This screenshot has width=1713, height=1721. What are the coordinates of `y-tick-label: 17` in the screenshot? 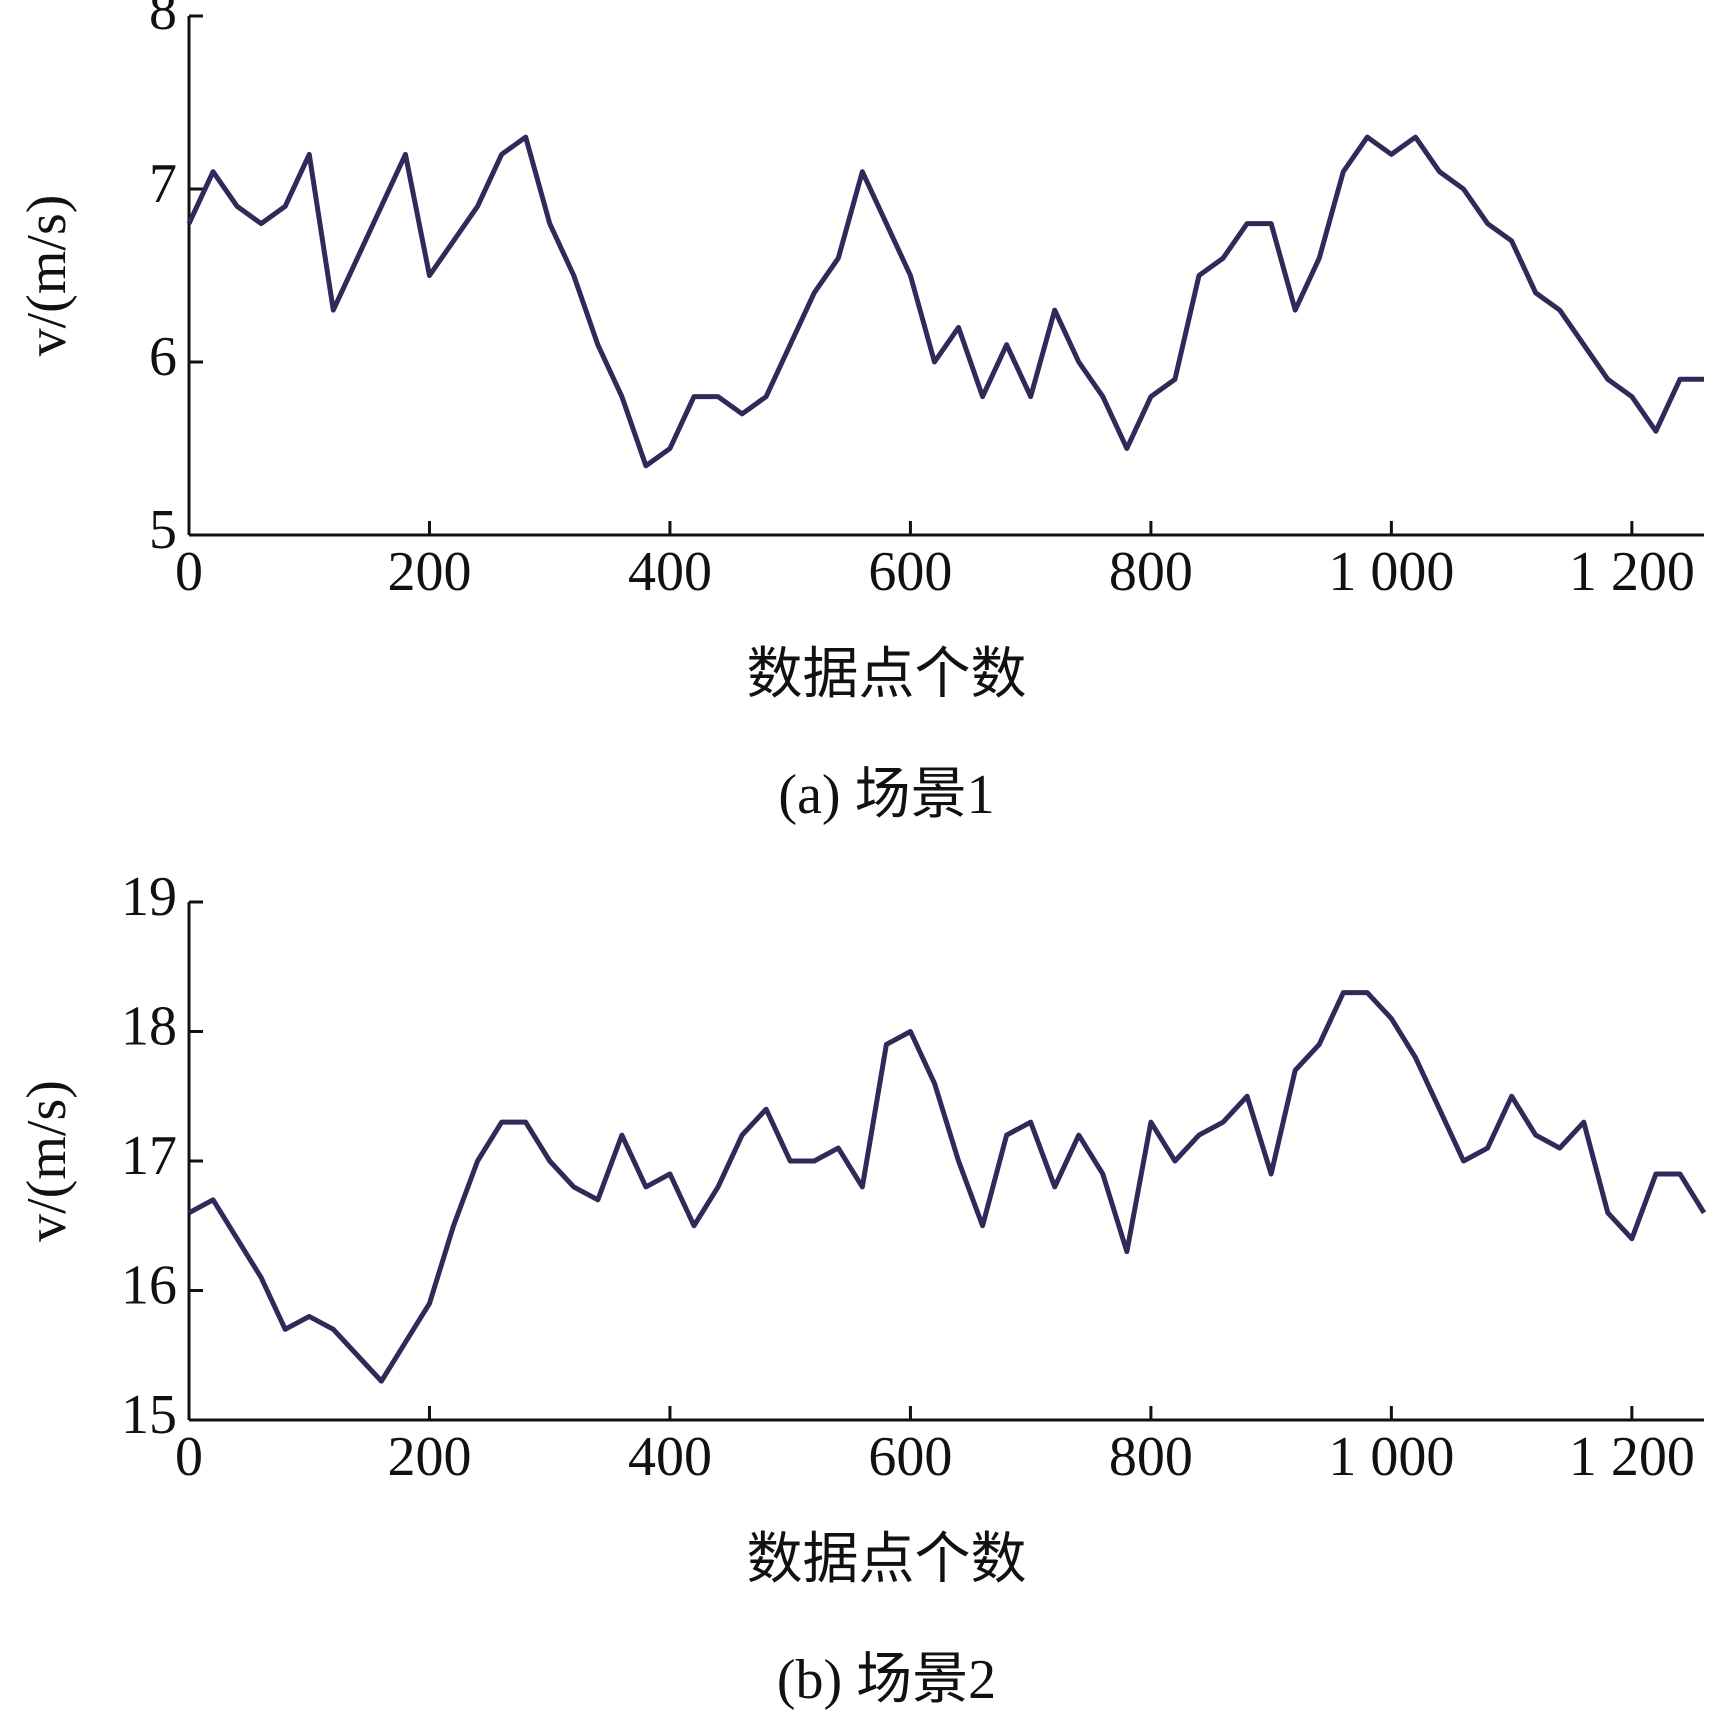 It's located at (149, 1156).